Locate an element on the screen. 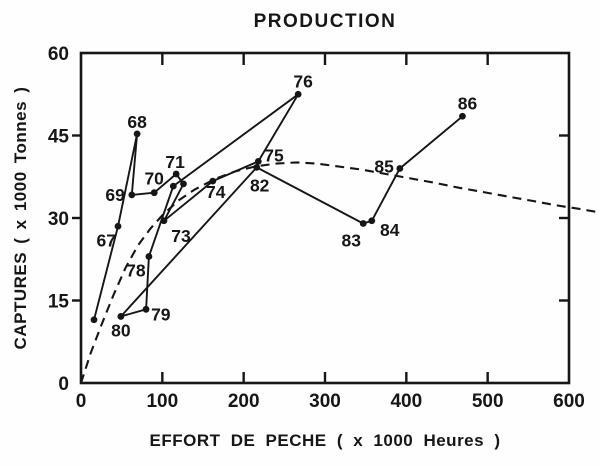  y-tick-label: 45 is located at coordinates (59, 137).